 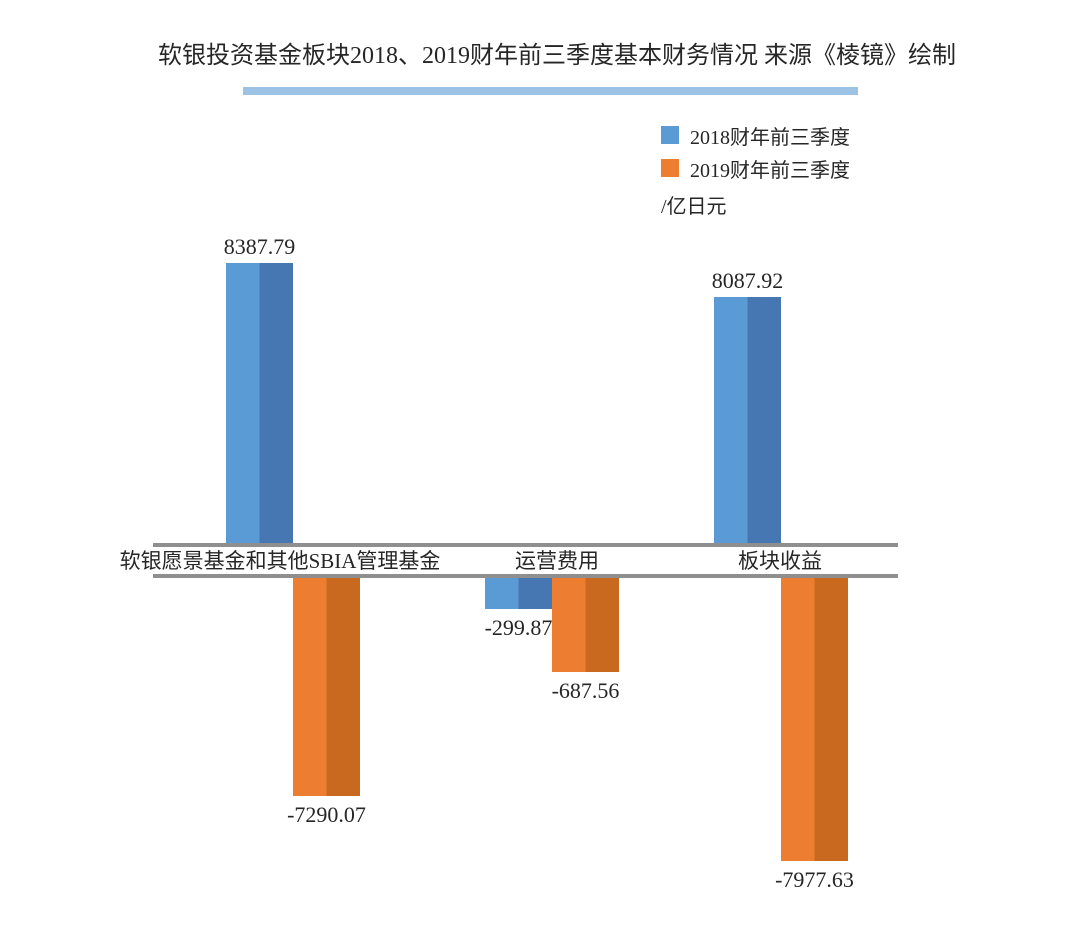 What do you see at coordinates (518, 627) in the screenshot?
I see `bar-value-label: -299.87` at bounding box center [518, 627].